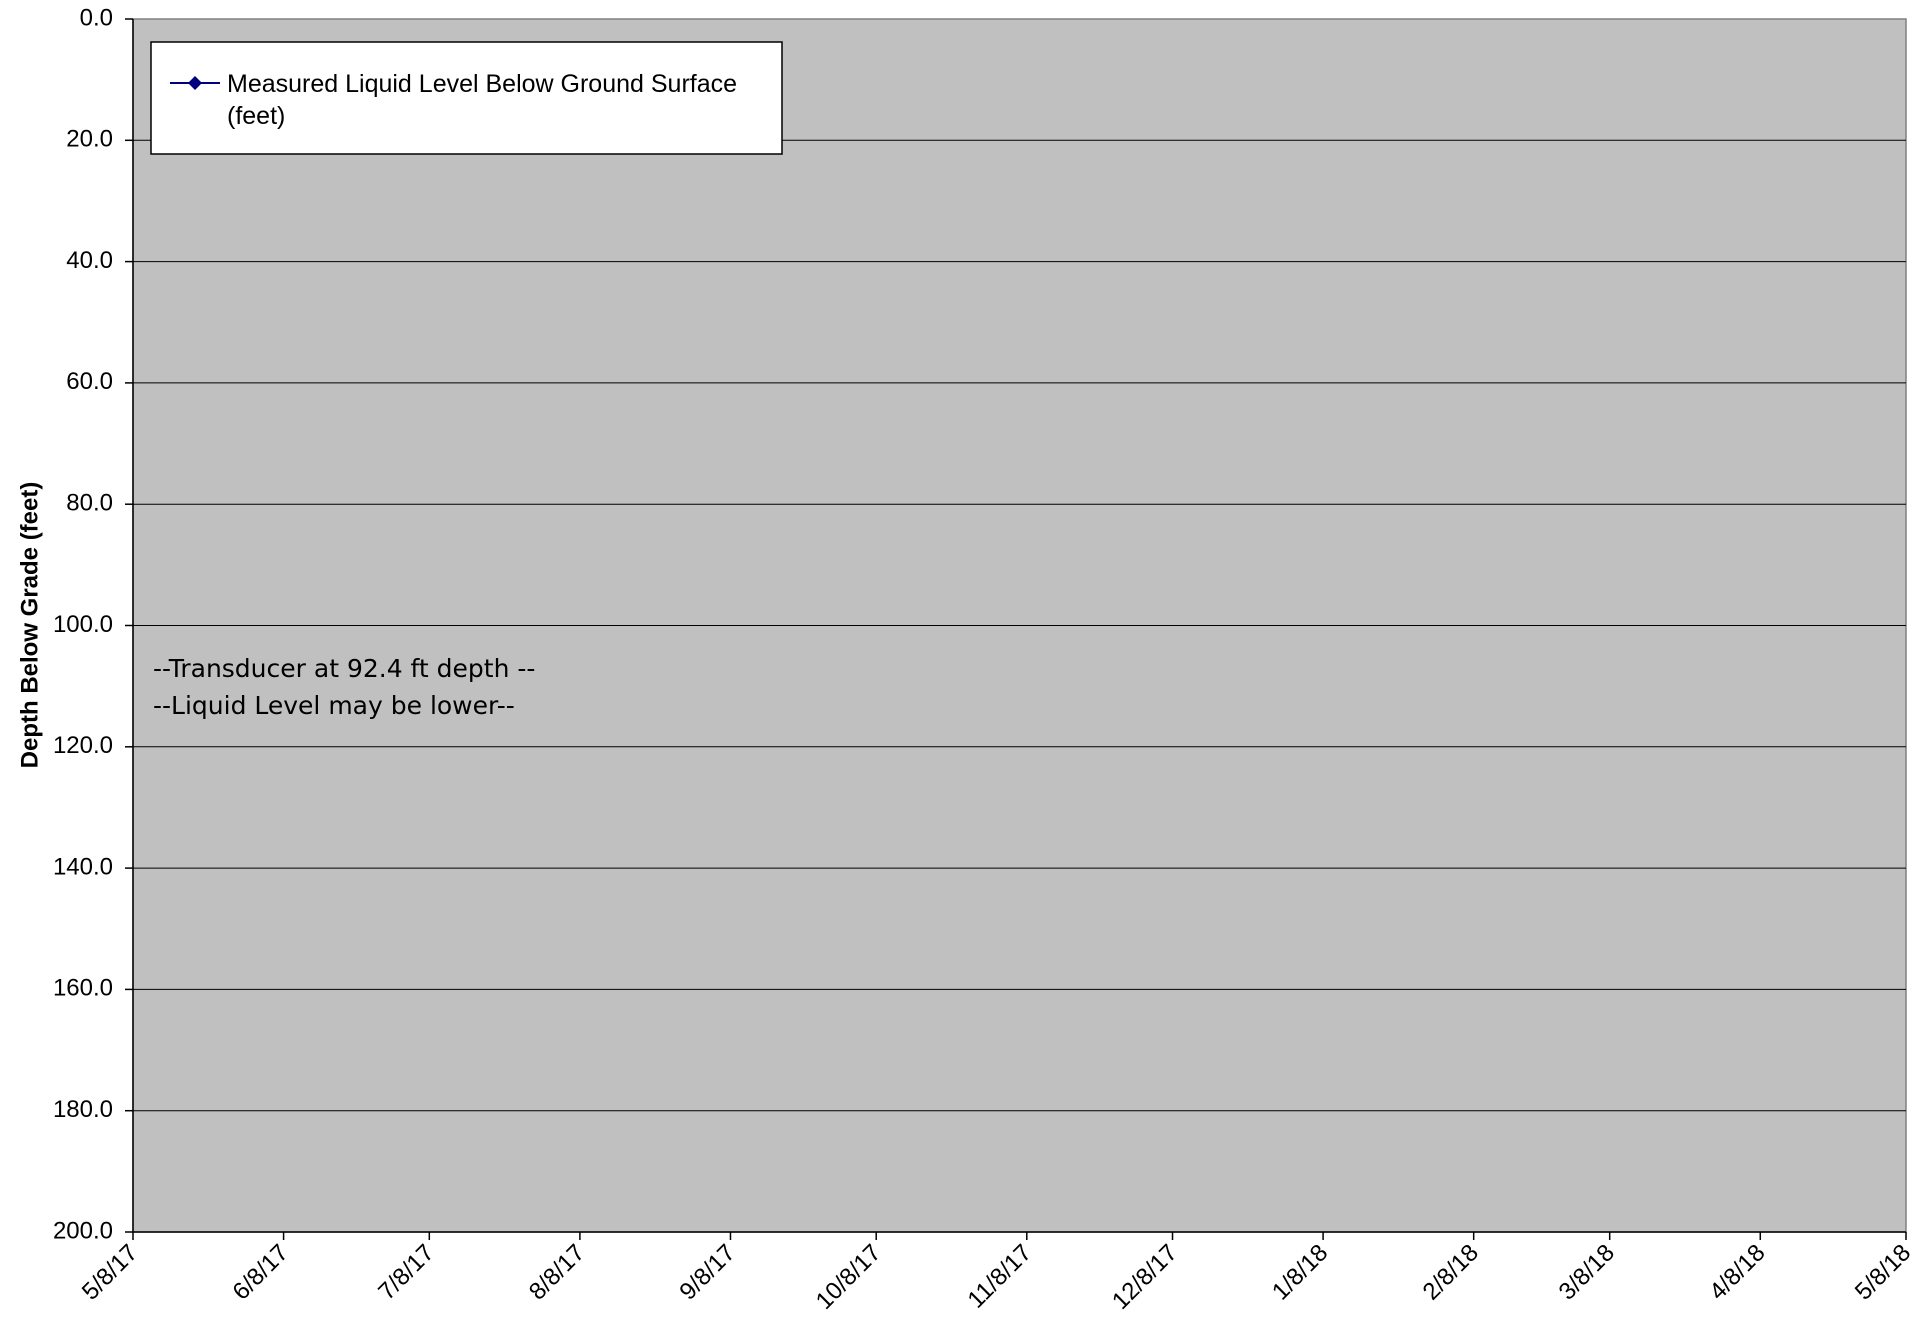 This screenshot has height=1321, width=1917. I want to click on y-tick-label: 160.0, so click(83, 988).